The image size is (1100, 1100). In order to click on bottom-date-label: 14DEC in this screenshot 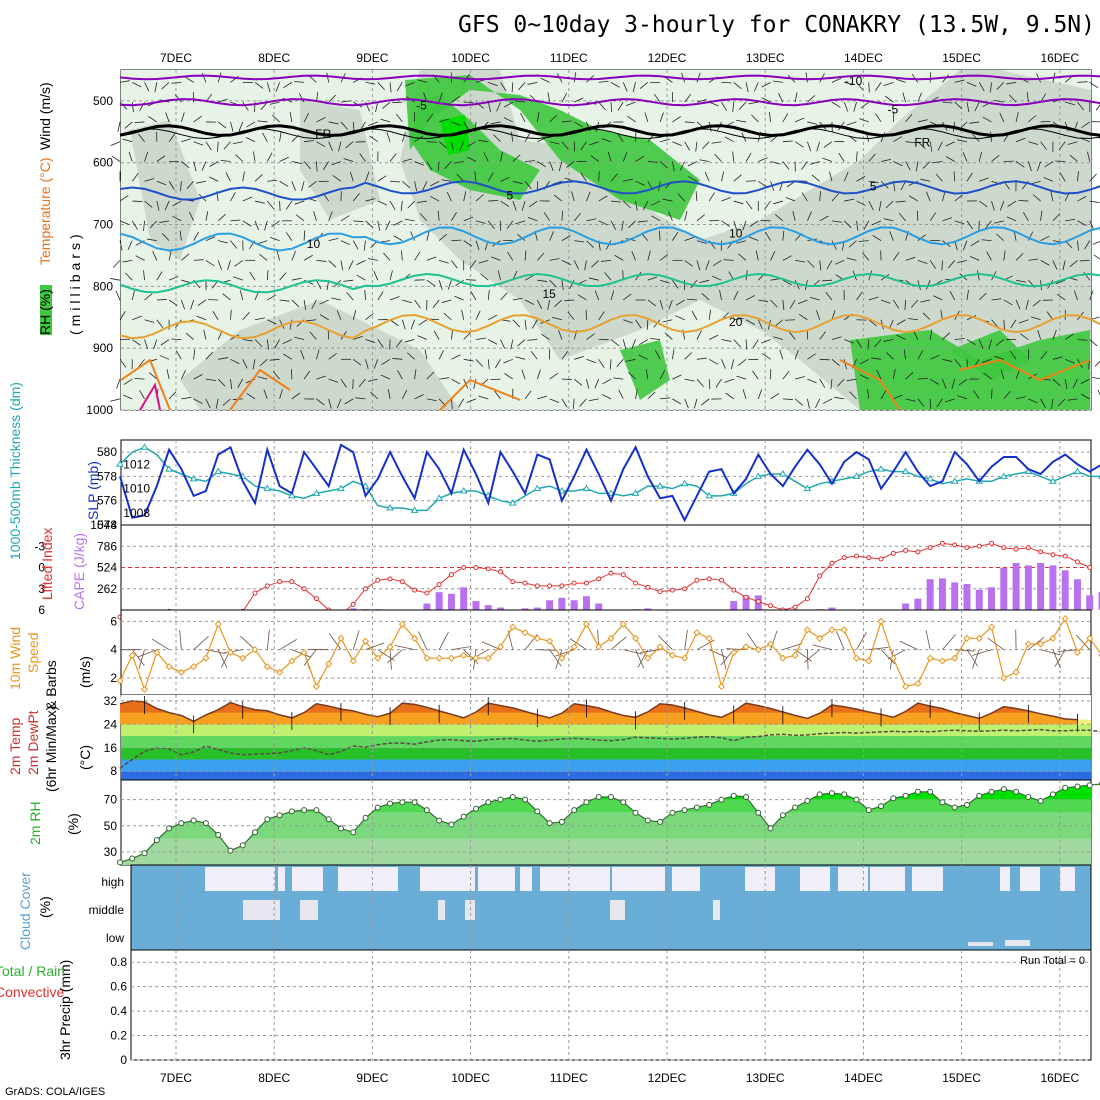, I will do `click(863, 1078)`.